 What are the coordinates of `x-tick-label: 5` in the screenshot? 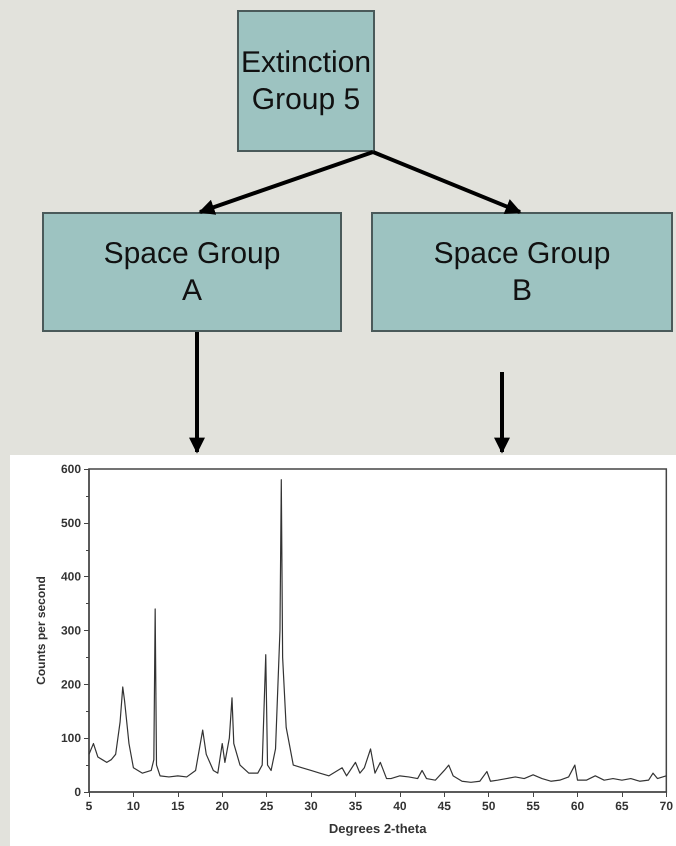 It's located at (89, 806).